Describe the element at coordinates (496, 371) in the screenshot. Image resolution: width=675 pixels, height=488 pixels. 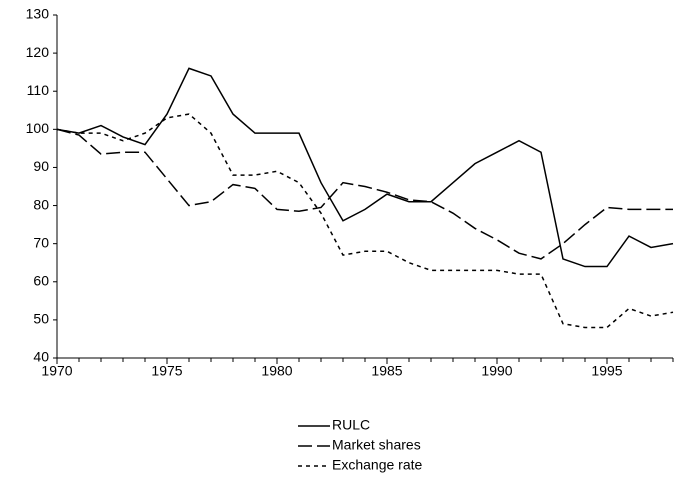
I see `x-tick-label: 1990` at that location.